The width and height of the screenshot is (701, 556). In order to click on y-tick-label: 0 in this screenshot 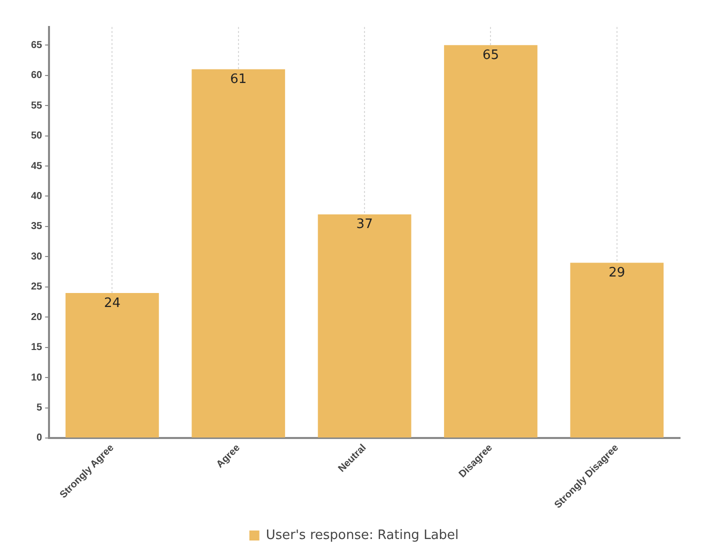, I will do `click(39, 438)`.